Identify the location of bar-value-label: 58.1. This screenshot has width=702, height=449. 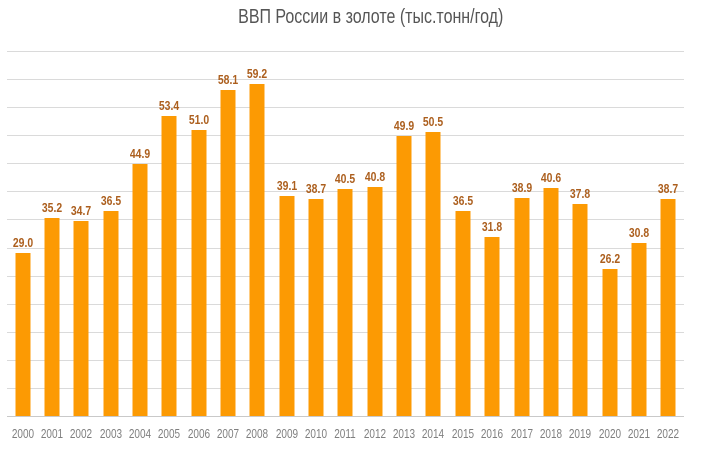
(228, 79).